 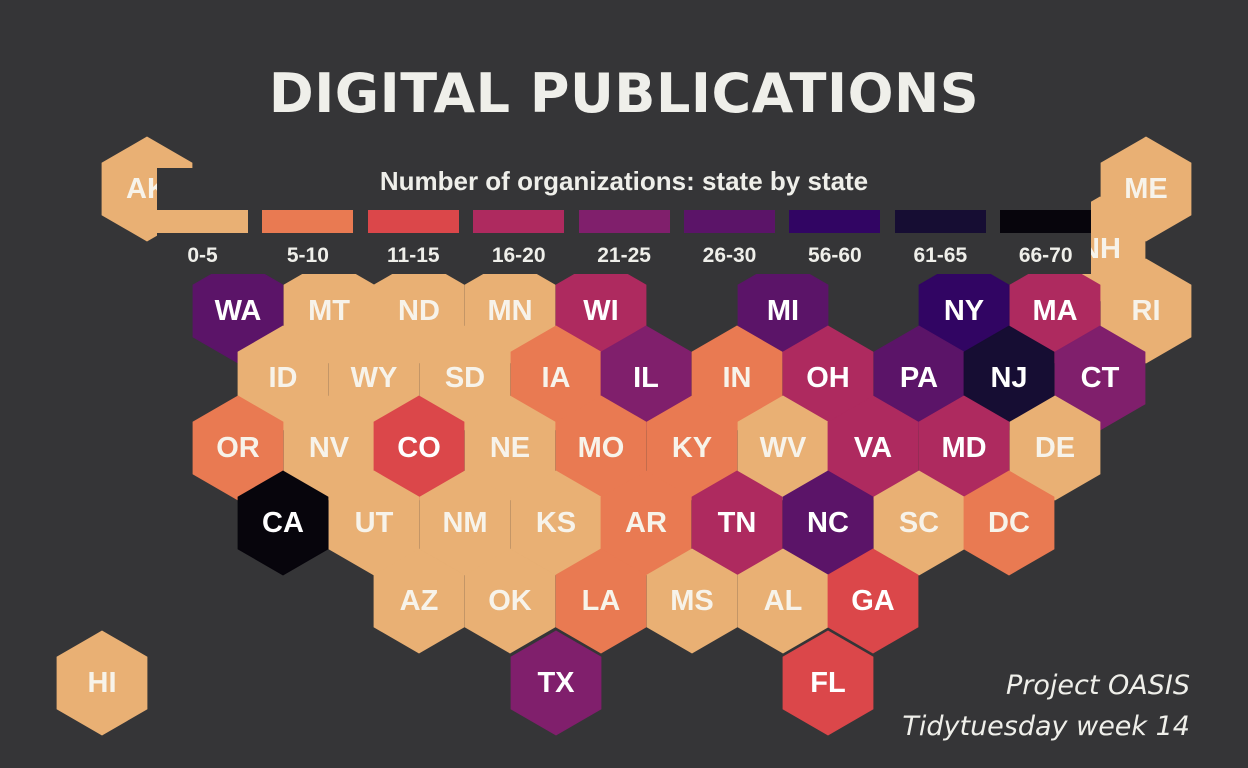 I want to click on state-hex-fl: FL, so click(x=828, y=683).